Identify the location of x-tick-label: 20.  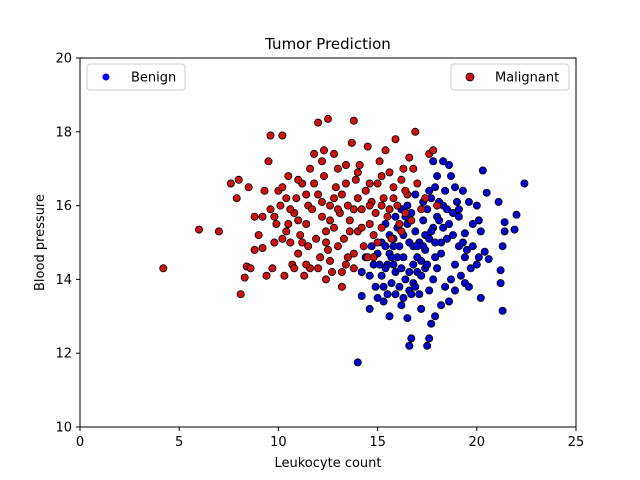
(477, 442).